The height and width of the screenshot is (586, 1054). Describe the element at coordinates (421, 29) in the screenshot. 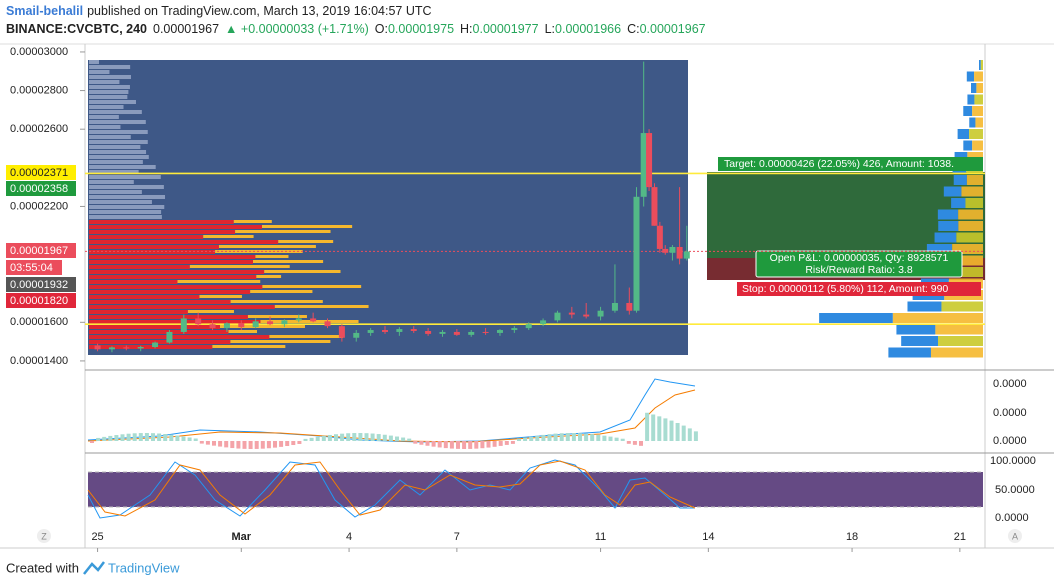

I see `ohlc-value: 0.00001975` at that location.